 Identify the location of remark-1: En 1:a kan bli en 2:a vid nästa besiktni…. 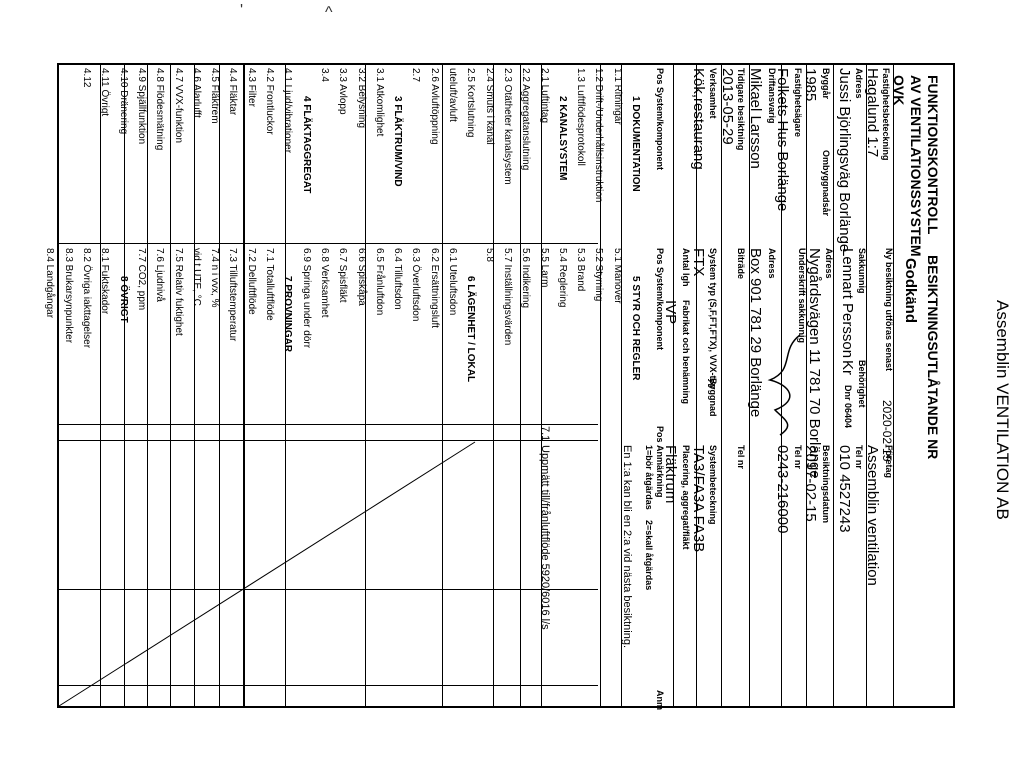
(627, 547).